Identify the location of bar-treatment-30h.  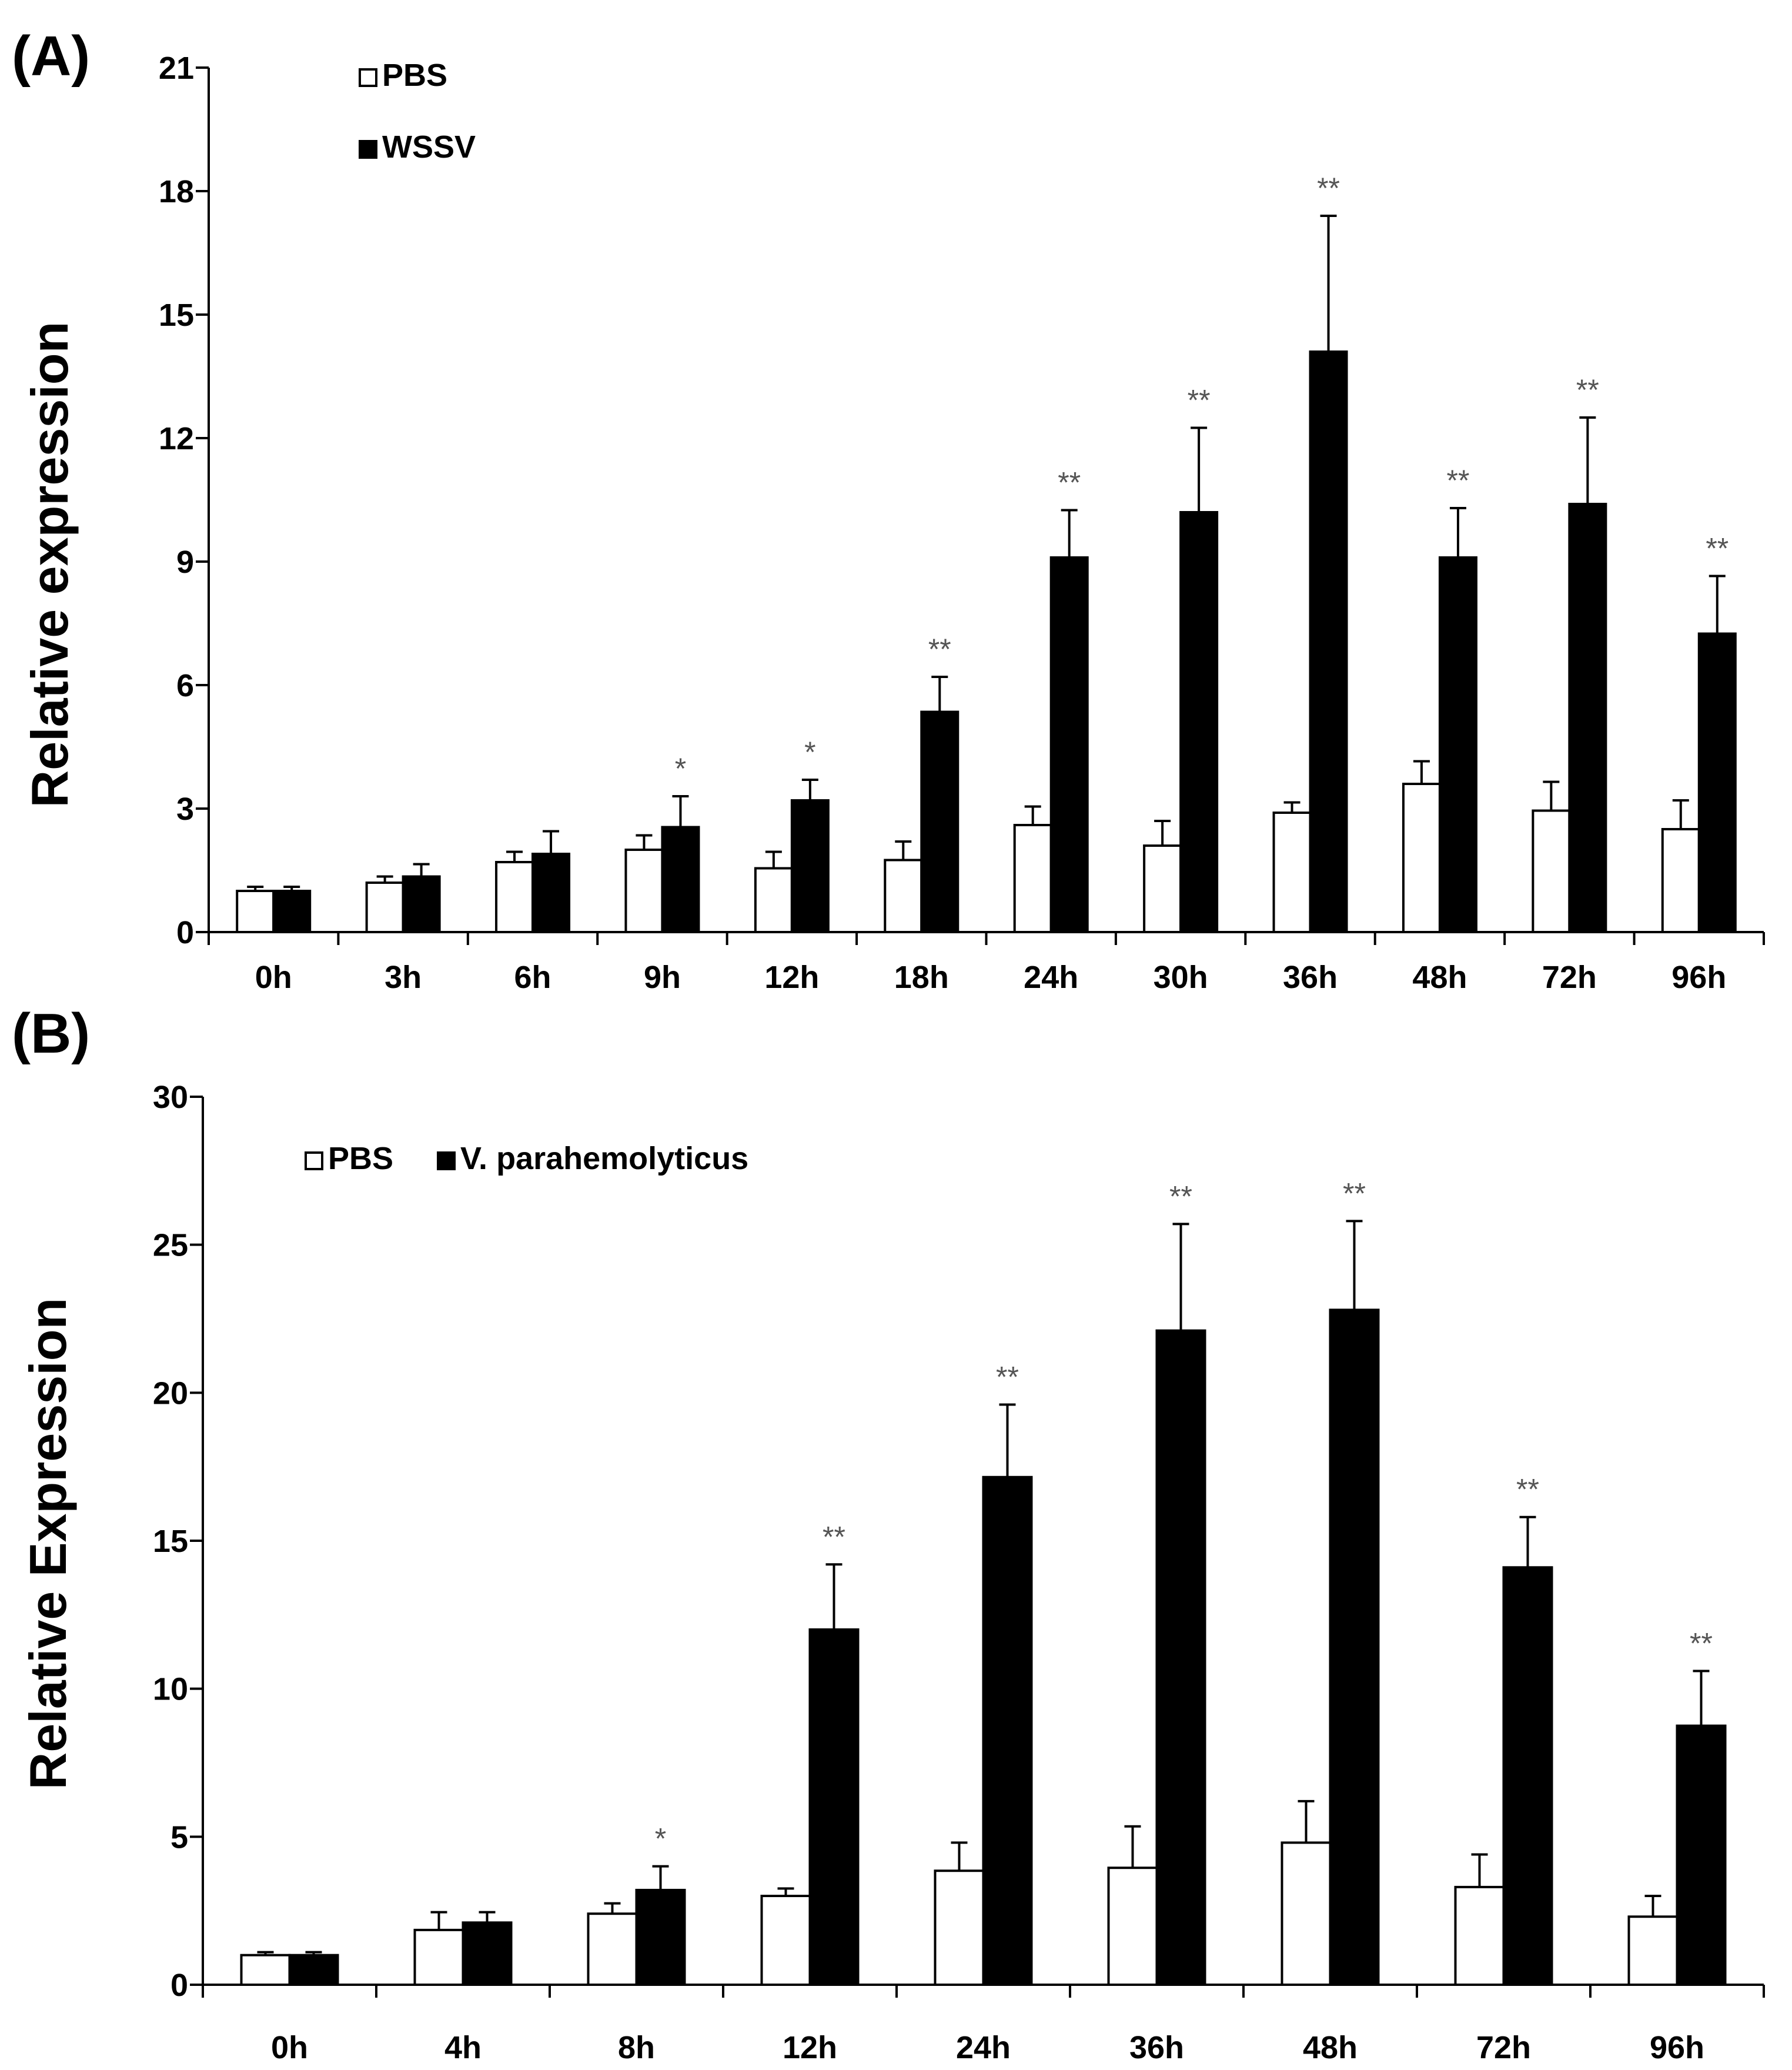
(1199, 722).